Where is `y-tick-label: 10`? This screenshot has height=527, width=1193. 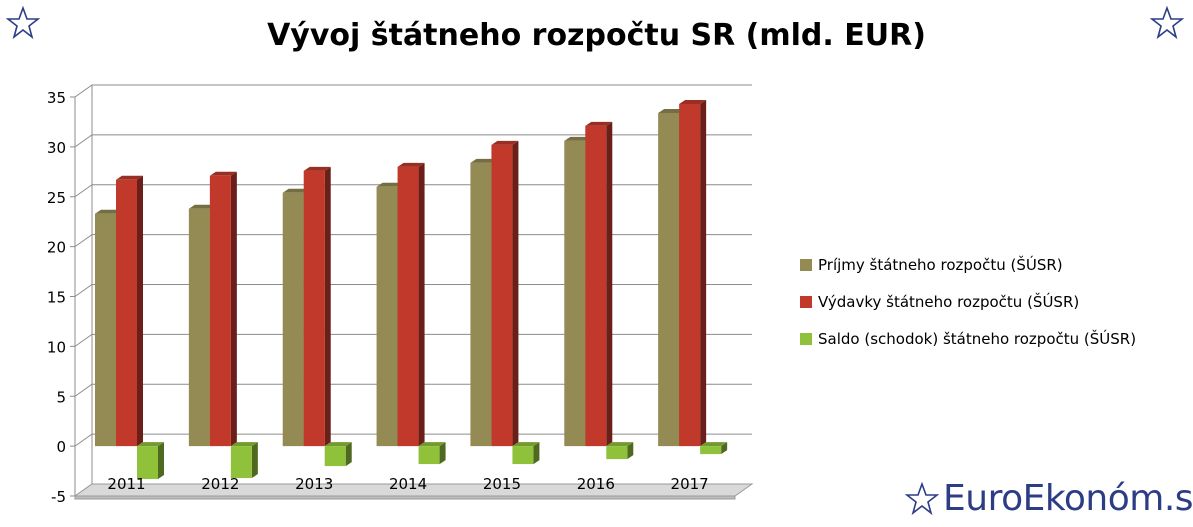 y-tick-label: 10 is located at coordinates (56, 347).